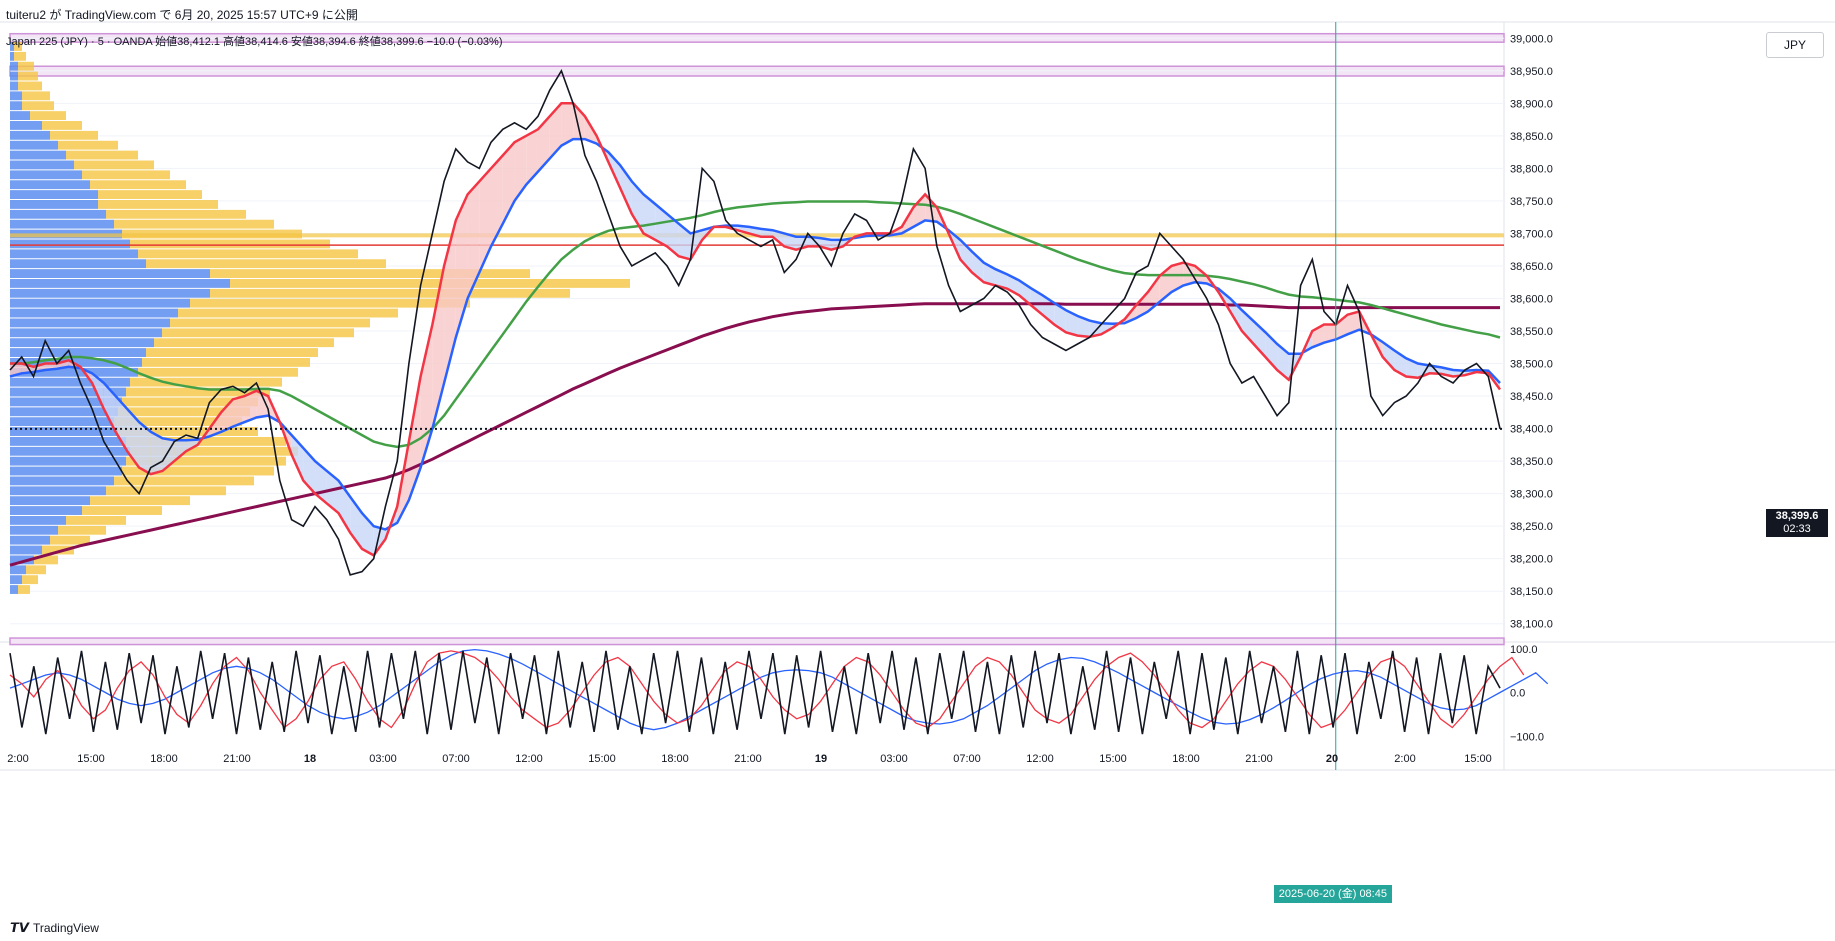 This screenshot has width=1835, height=941. Describe the element at coordinates (310, 759) in the screenshot. I see `time-axis-label: 18` at that location.